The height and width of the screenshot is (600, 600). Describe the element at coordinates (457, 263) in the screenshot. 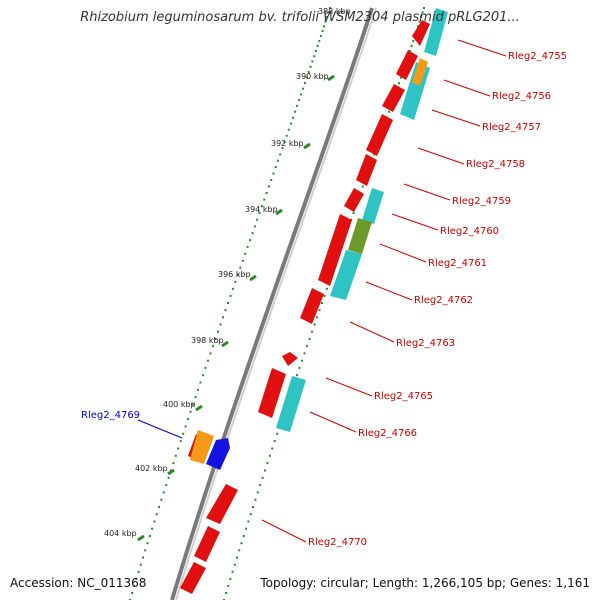

I see `gene-label: Rleg2_4761` at that location.